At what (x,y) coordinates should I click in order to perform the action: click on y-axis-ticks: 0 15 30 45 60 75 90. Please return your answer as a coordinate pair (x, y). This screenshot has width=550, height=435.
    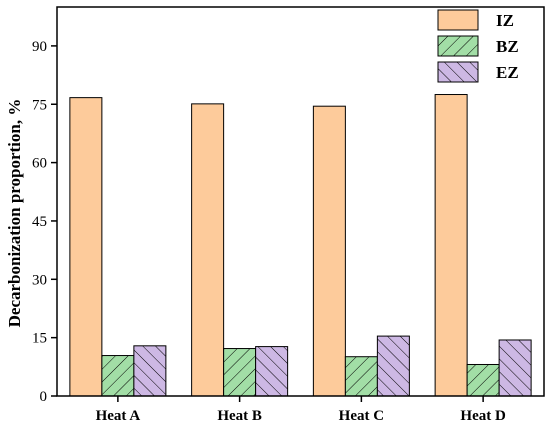
    Looking at the image, I should click on (44, 222).